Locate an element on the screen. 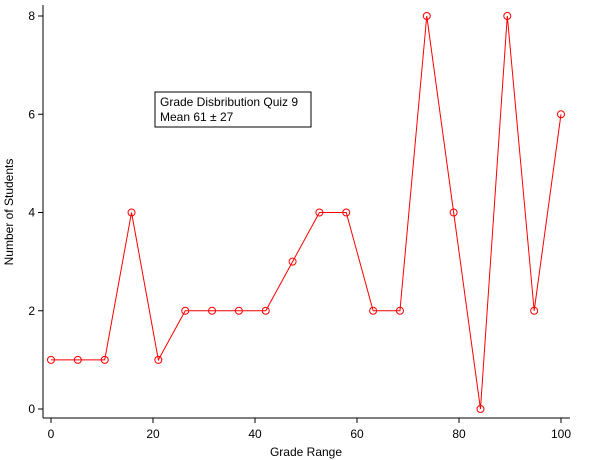 The image size is (593, 460). y-tick-label: 0 is located at coordinates (31, 409).